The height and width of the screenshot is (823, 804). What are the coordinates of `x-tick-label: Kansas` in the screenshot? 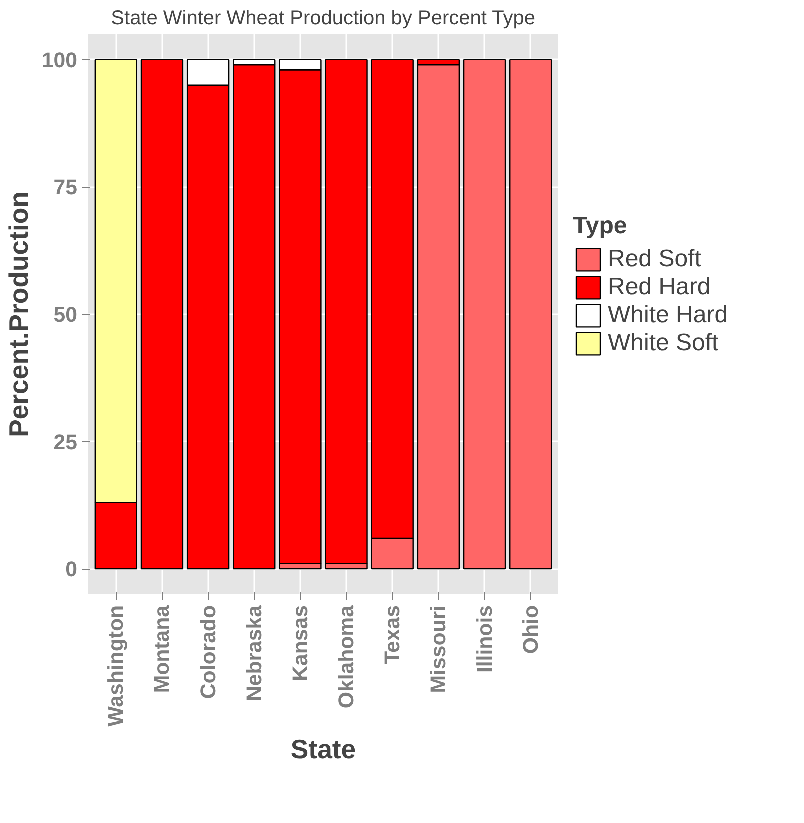 It's located at (300, 643).